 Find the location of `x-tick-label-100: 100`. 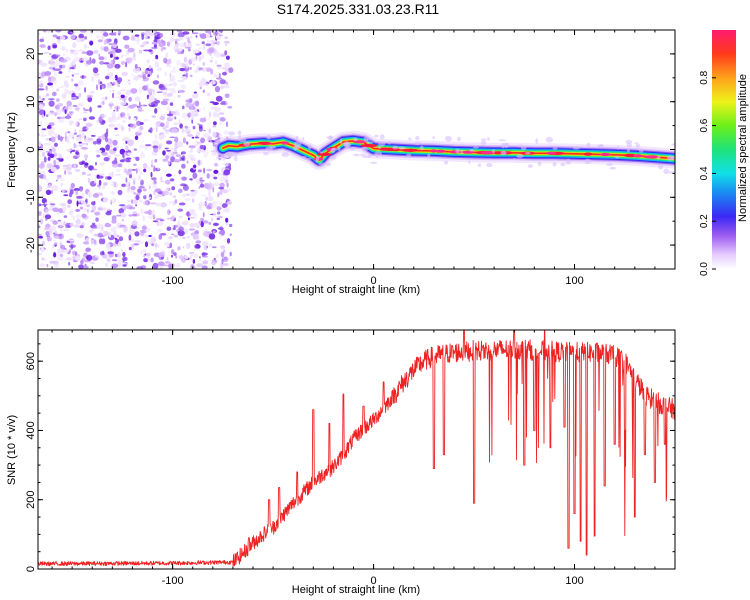

x-tick-label-100: 100 is located at coordinates (574, 281).